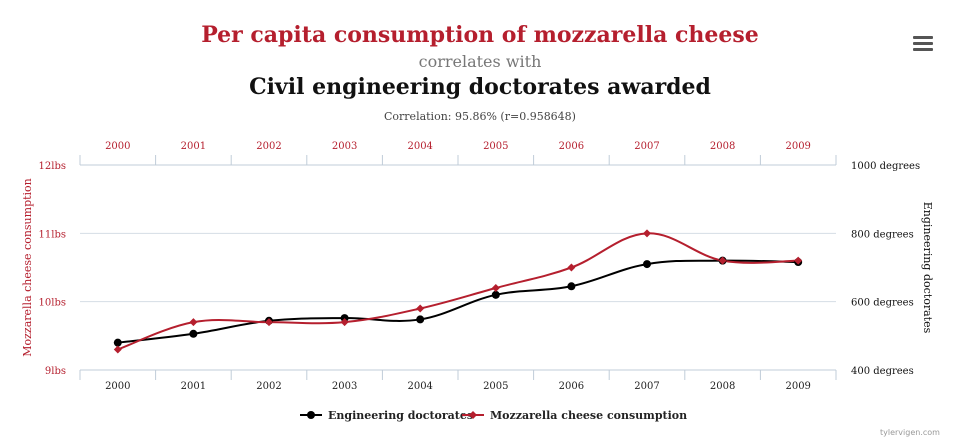 Image resolution: width=960 pixels, height=437 pixels. I want to click on x-tick-label-top: 2003, so click(344, 146).